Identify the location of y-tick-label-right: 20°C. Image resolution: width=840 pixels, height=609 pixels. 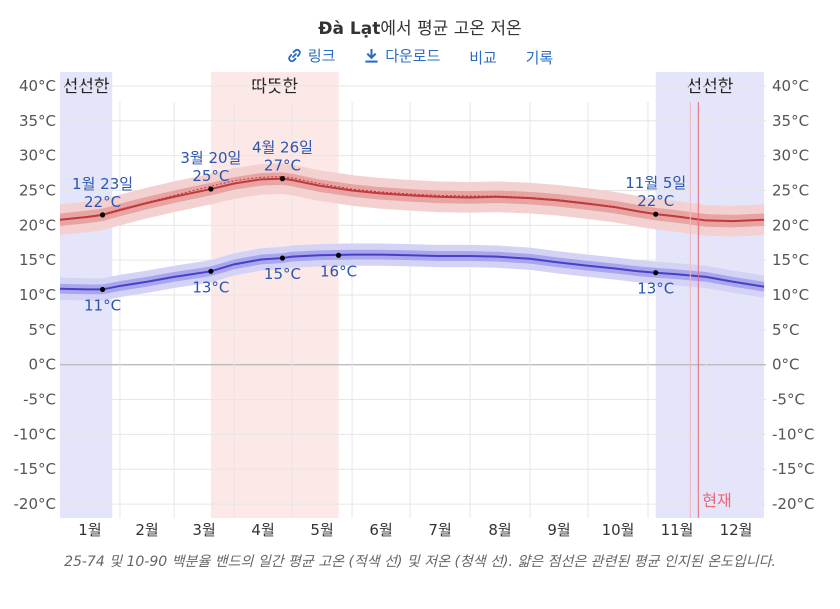
(790, 225).